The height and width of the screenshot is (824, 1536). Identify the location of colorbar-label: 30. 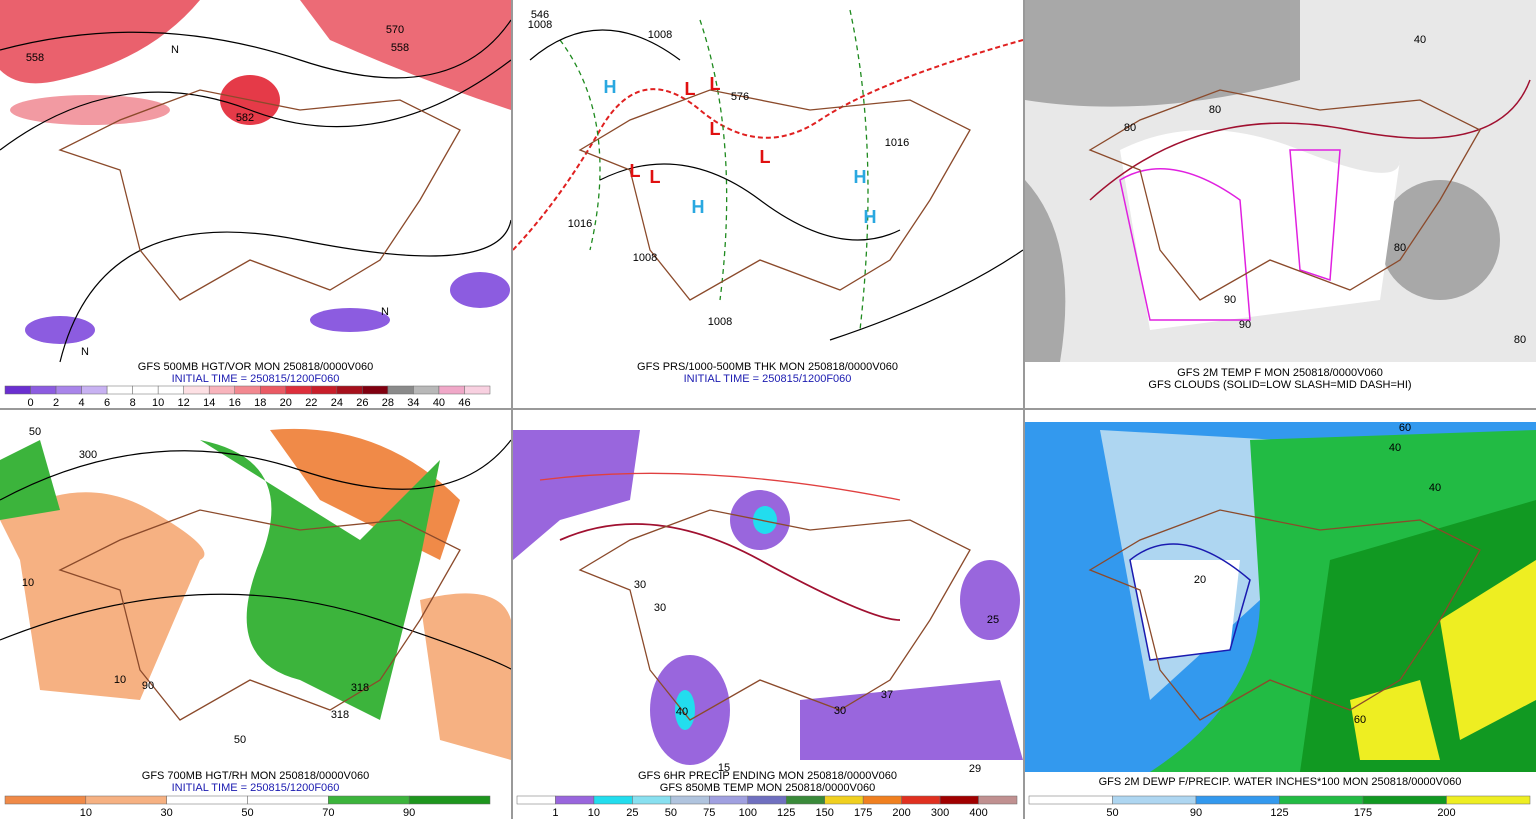
(167, 813).